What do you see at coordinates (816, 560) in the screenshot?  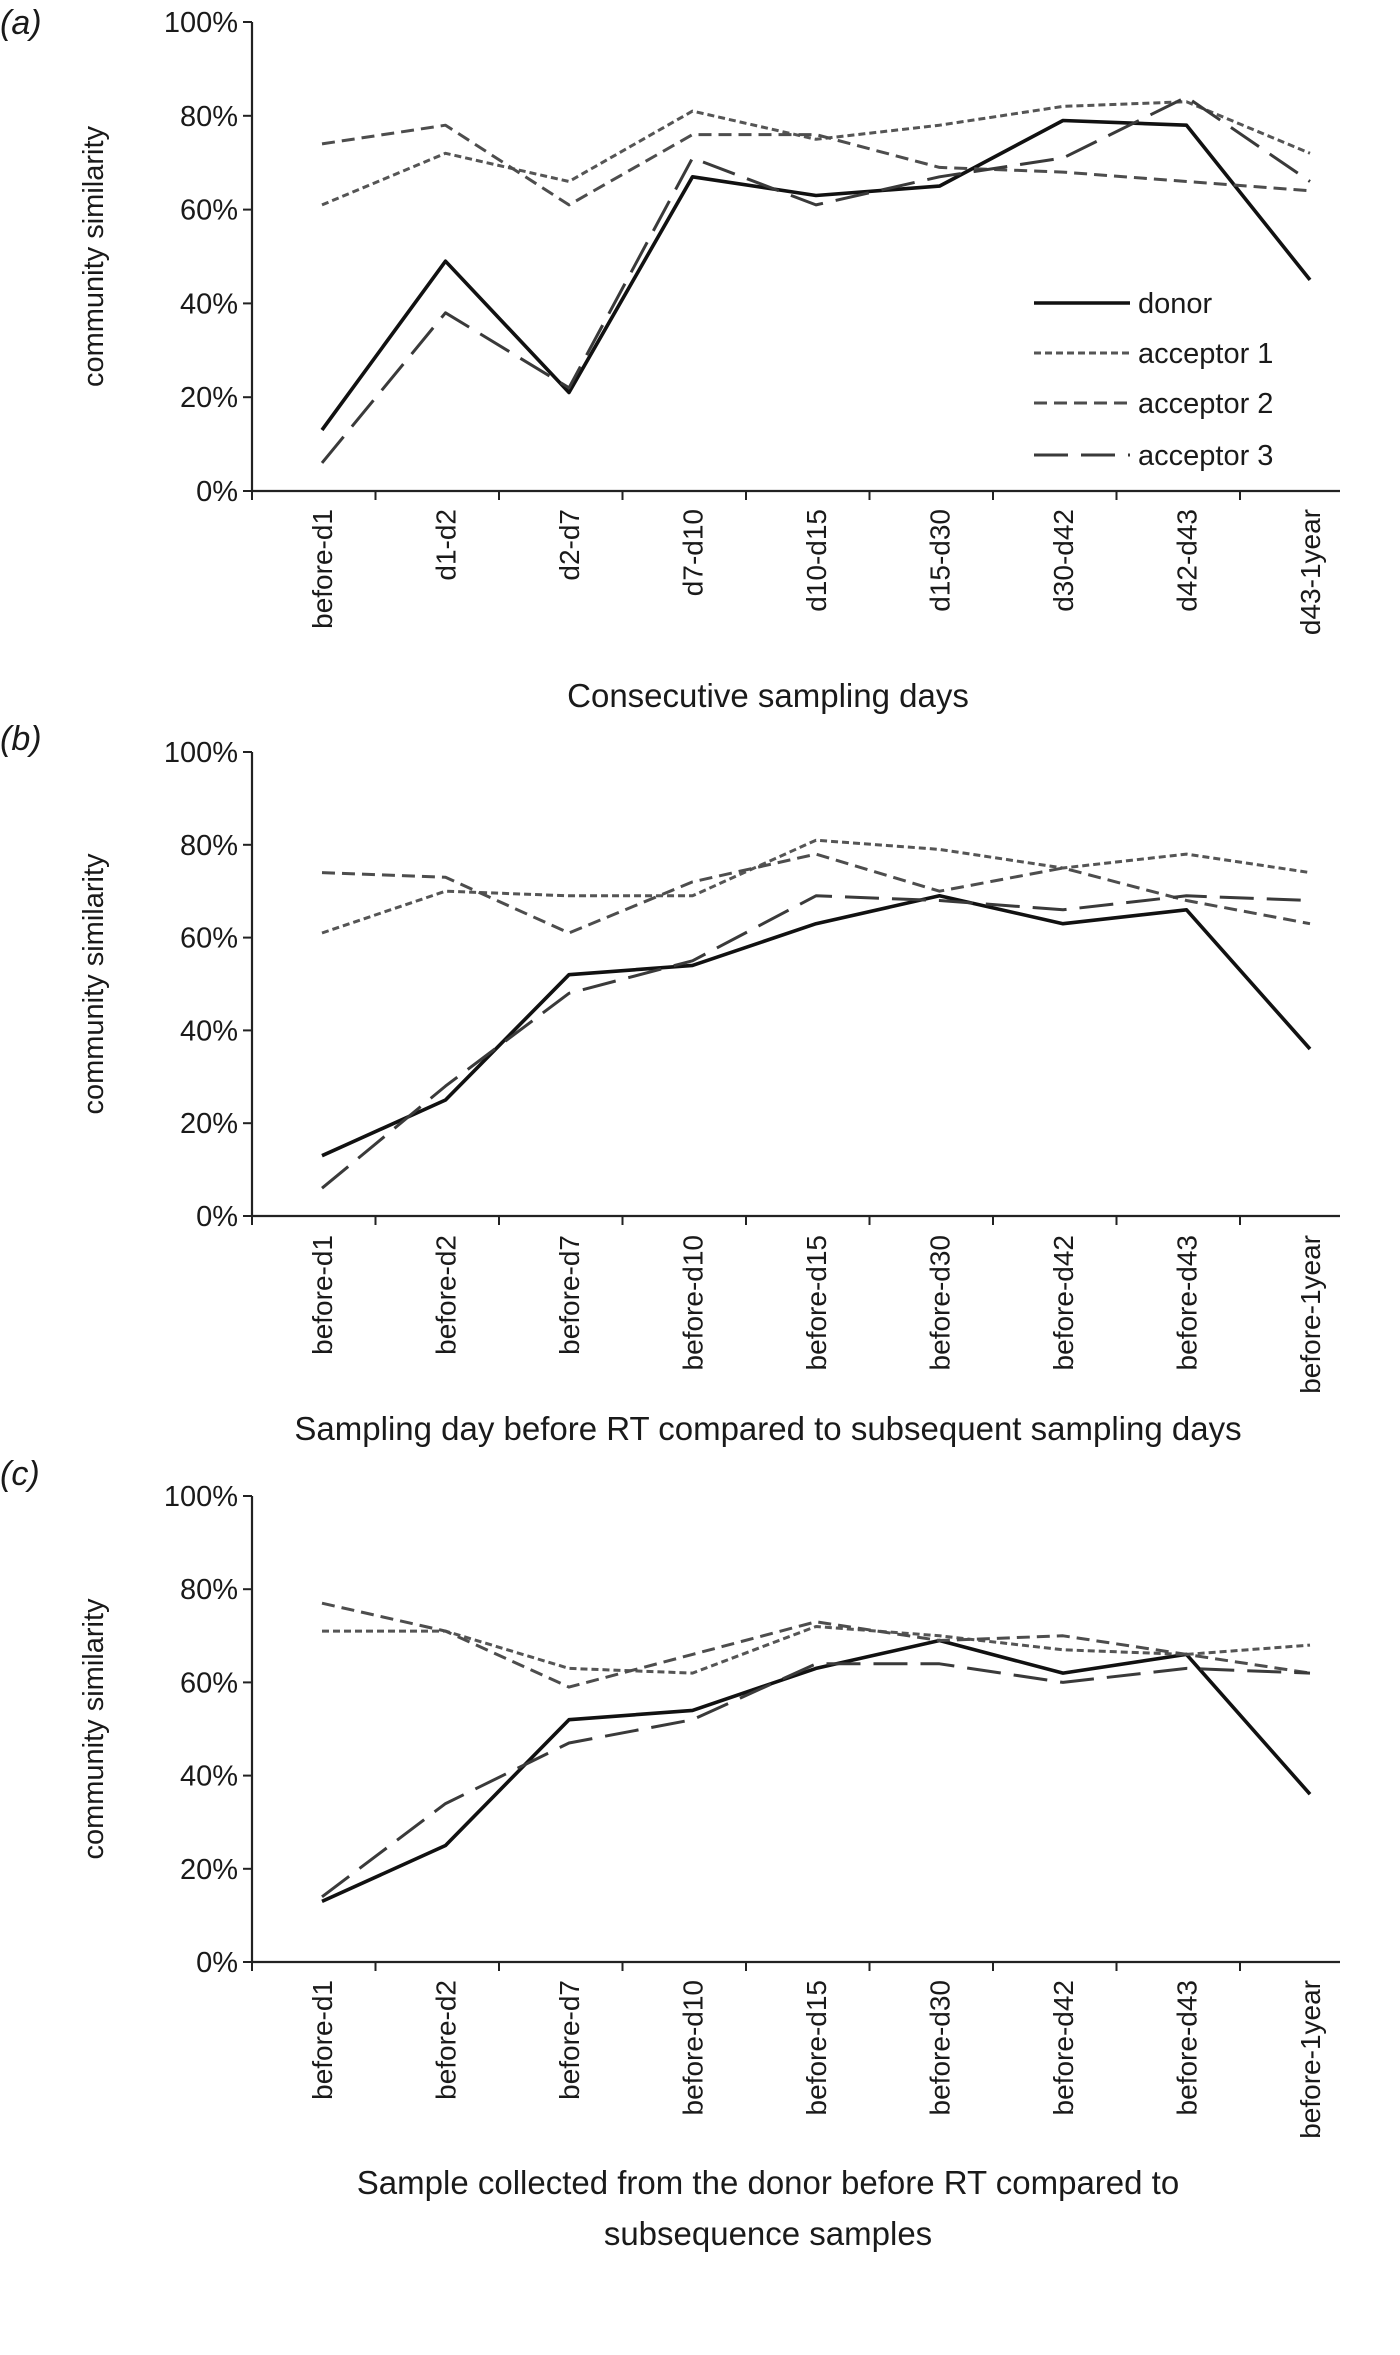 I see `x-tick-label: d10-d15` at bounding box center [816, 560].